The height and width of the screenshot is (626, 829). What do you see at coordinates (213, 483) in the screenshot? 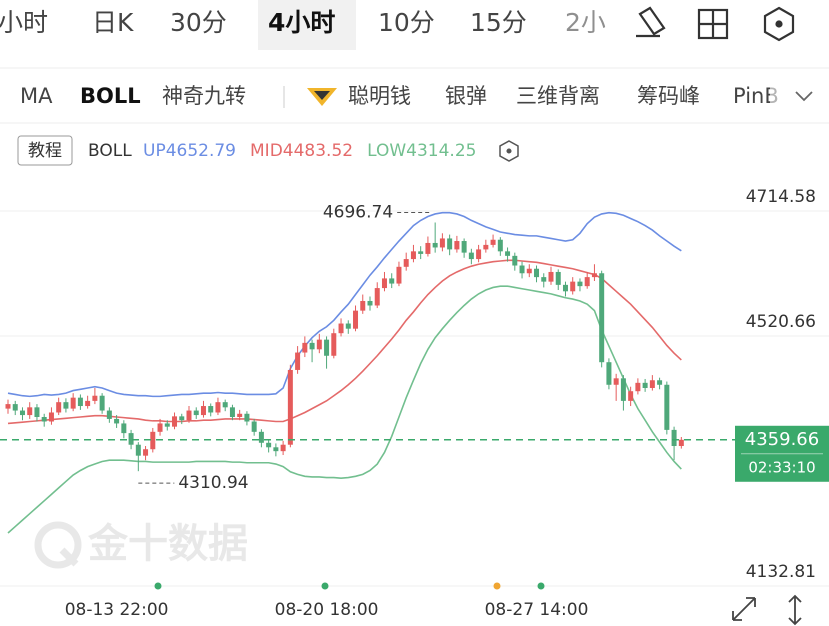
I see `low-label: 4310.94` at bounding box center [213, 483].